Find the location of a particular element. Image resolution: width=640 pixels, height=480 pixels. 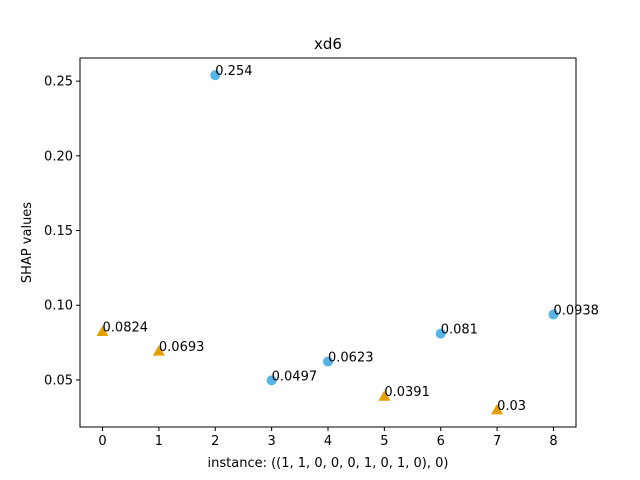

x-tick-label: 5 is located at coordinates (384, 441).